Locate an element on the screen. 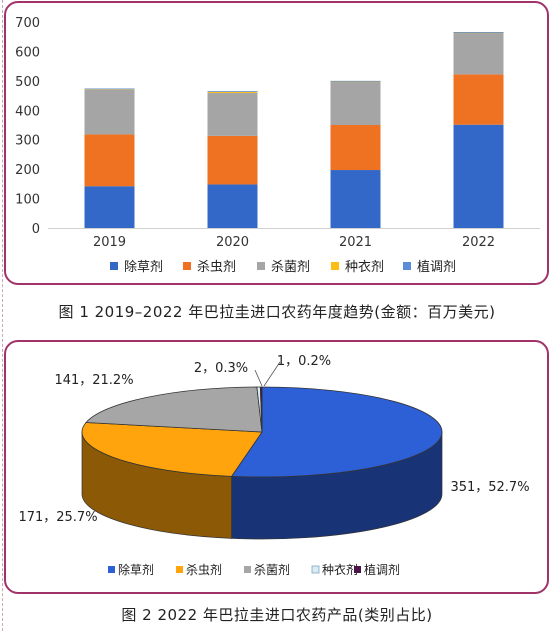 The image size is (554, 631). y-tick-label: 300 is located at coordinates (27, 141).